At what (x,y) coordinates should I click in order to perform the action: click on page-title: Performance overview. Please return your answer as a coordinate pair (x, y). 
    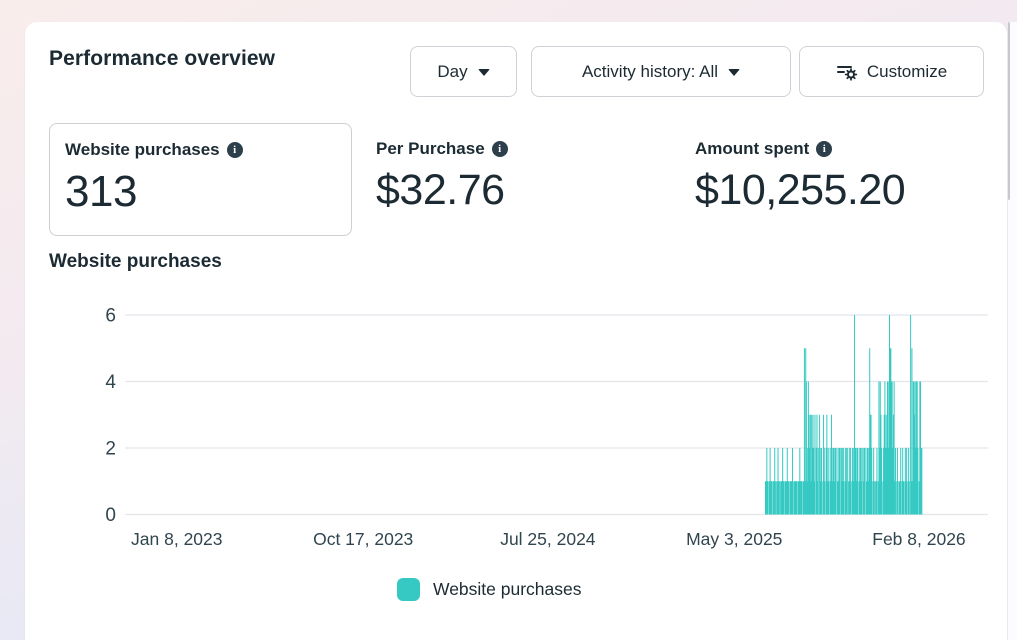
    Looking at the image, I should click on (162, 58).